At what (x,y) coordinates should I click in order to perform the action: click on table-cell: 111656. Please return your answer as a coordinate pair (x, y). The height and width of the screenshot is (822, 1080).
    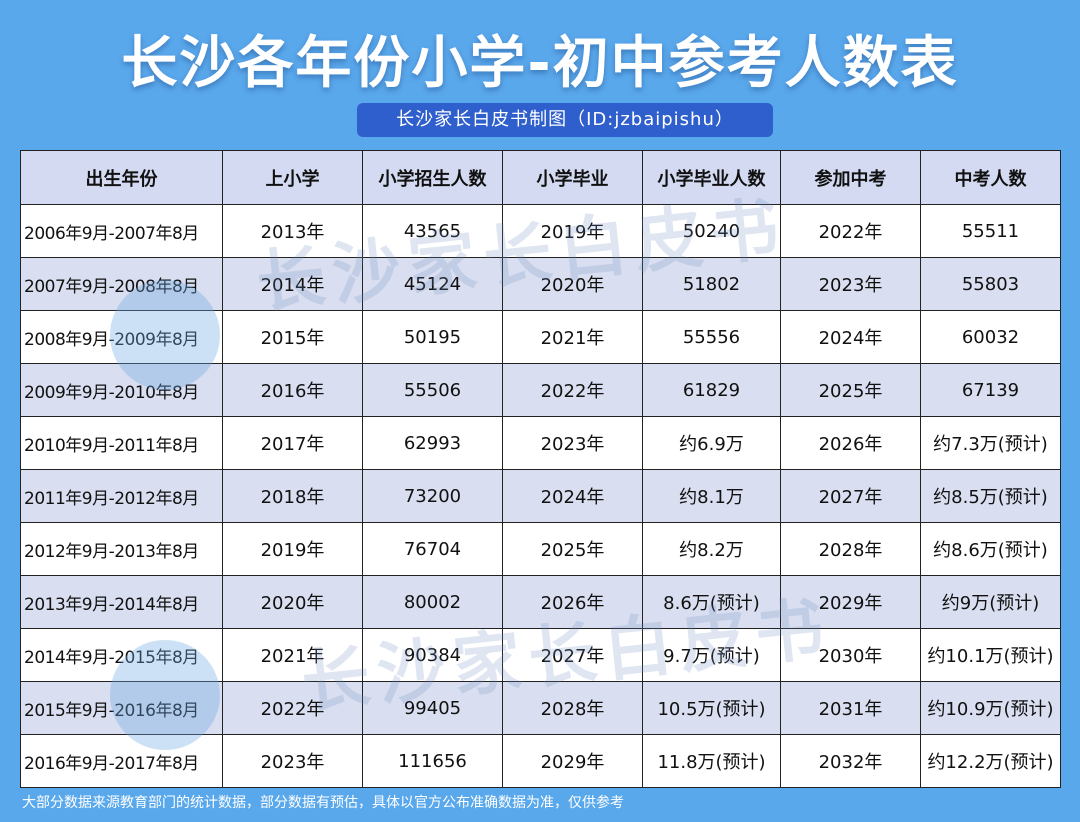
    Looking at the image, I should click on (432, 761).